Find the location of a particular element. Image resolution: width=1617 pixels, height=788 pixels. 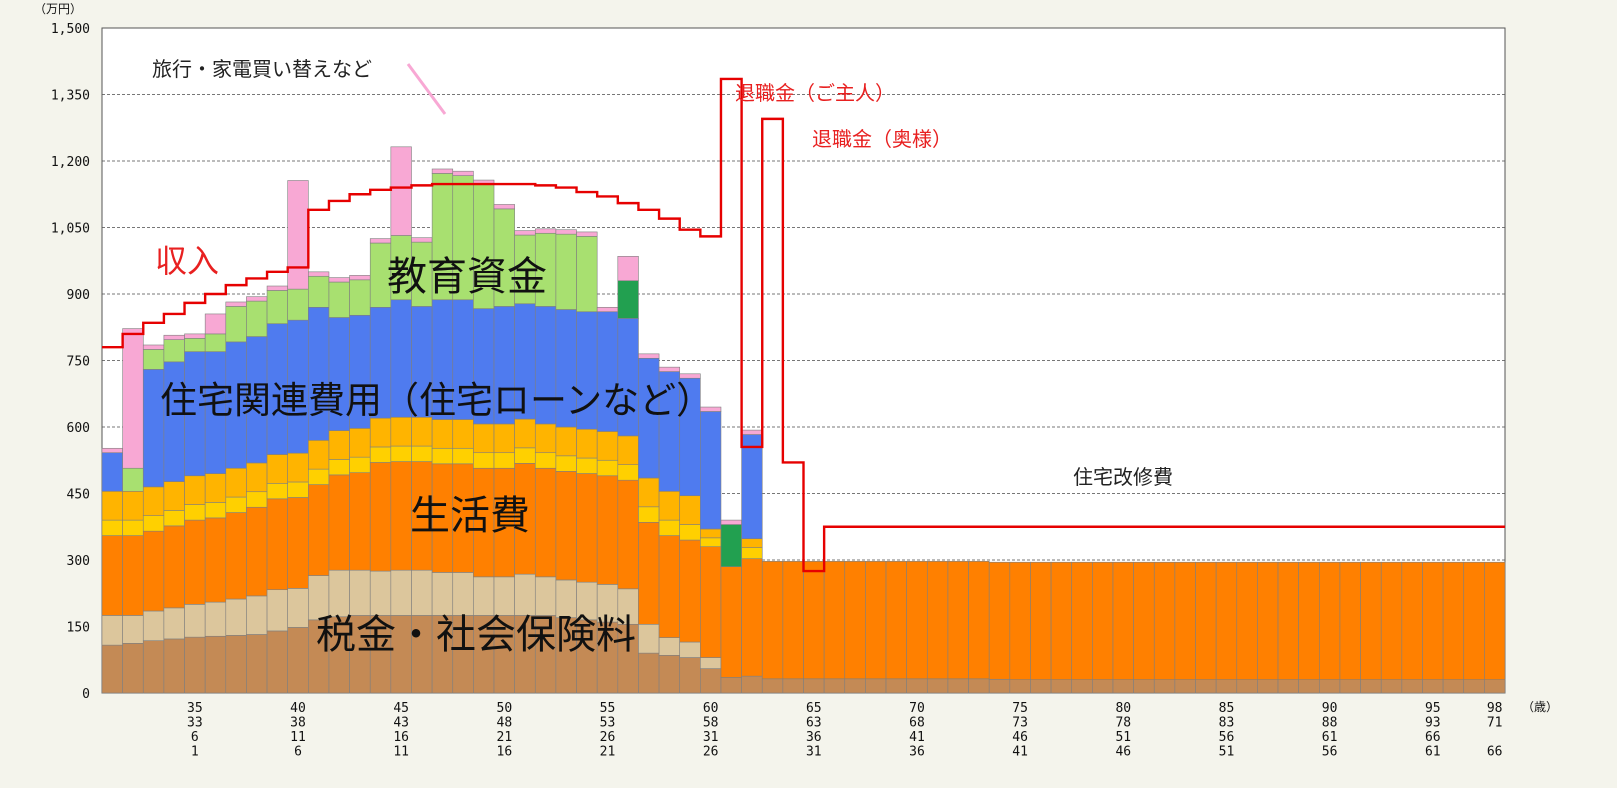

y-tick-label: 750 is located at coordinates (78, 362).